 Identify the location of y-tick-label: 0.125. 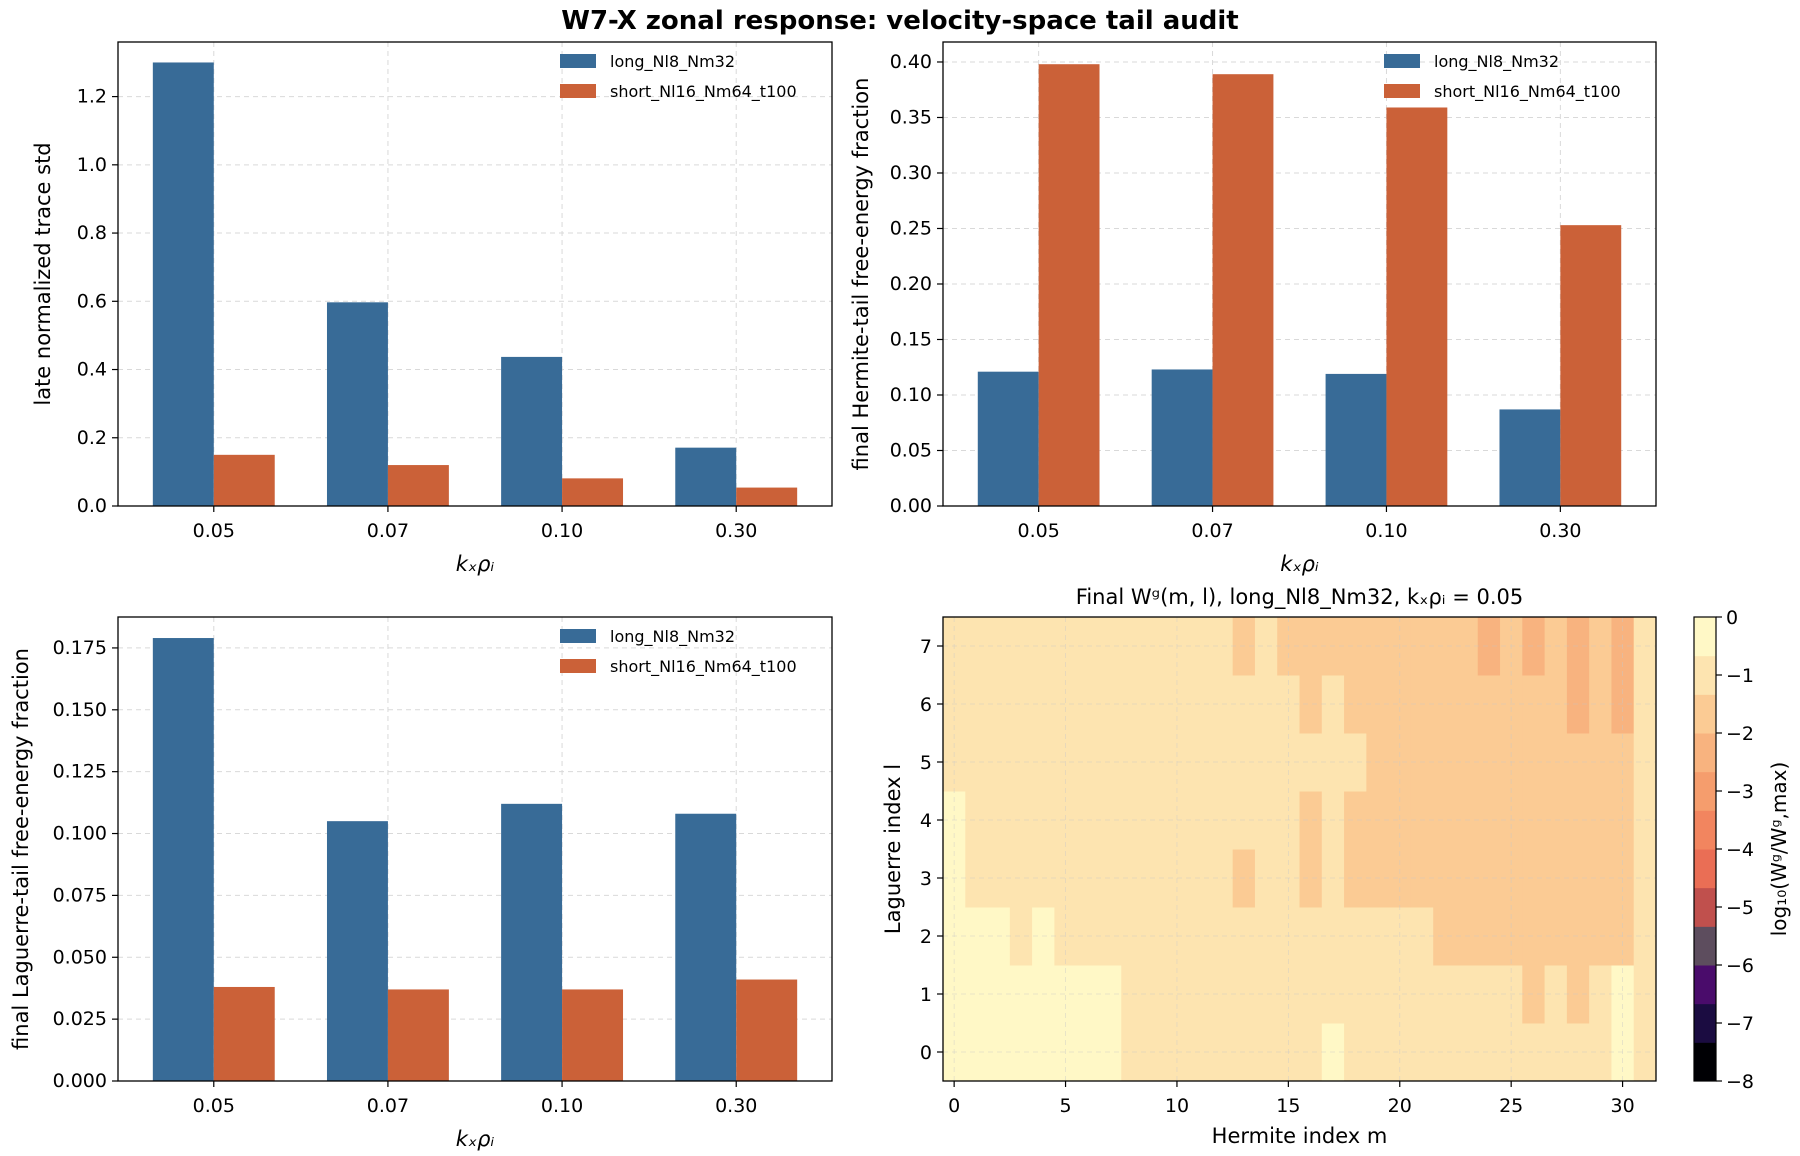
(80, 772).